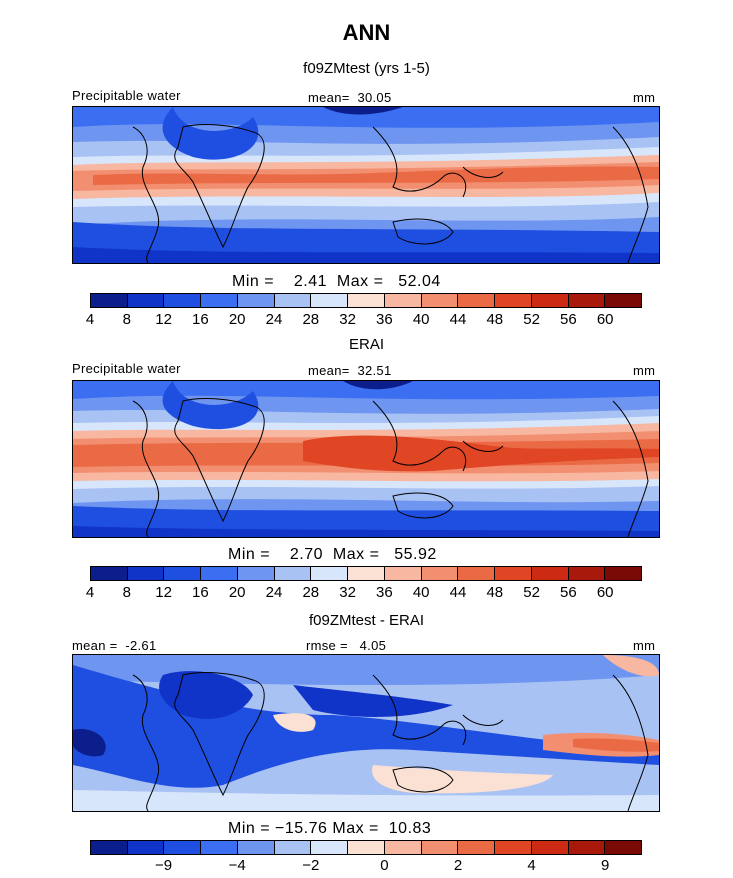 This screenshot has width=733, height=878. What do you see at coordinates (384, 865) in the screenshot?
I see `colorbar-tick-label: 0` at bounding box center [384, 865].